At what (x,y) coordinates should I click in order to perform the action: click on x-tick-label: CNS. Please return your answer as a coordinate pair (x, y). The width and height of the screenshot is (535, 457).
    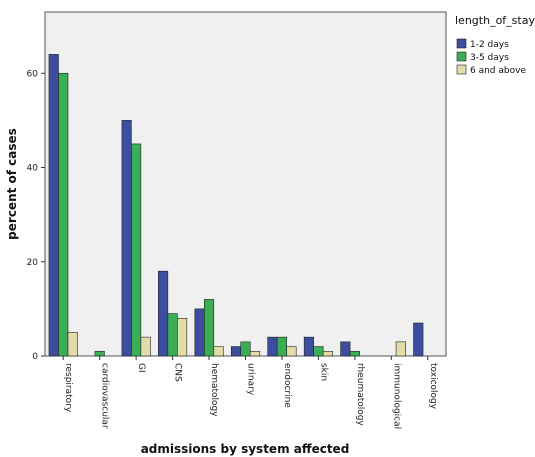
    Looking at the image, I should click on (178, 372).